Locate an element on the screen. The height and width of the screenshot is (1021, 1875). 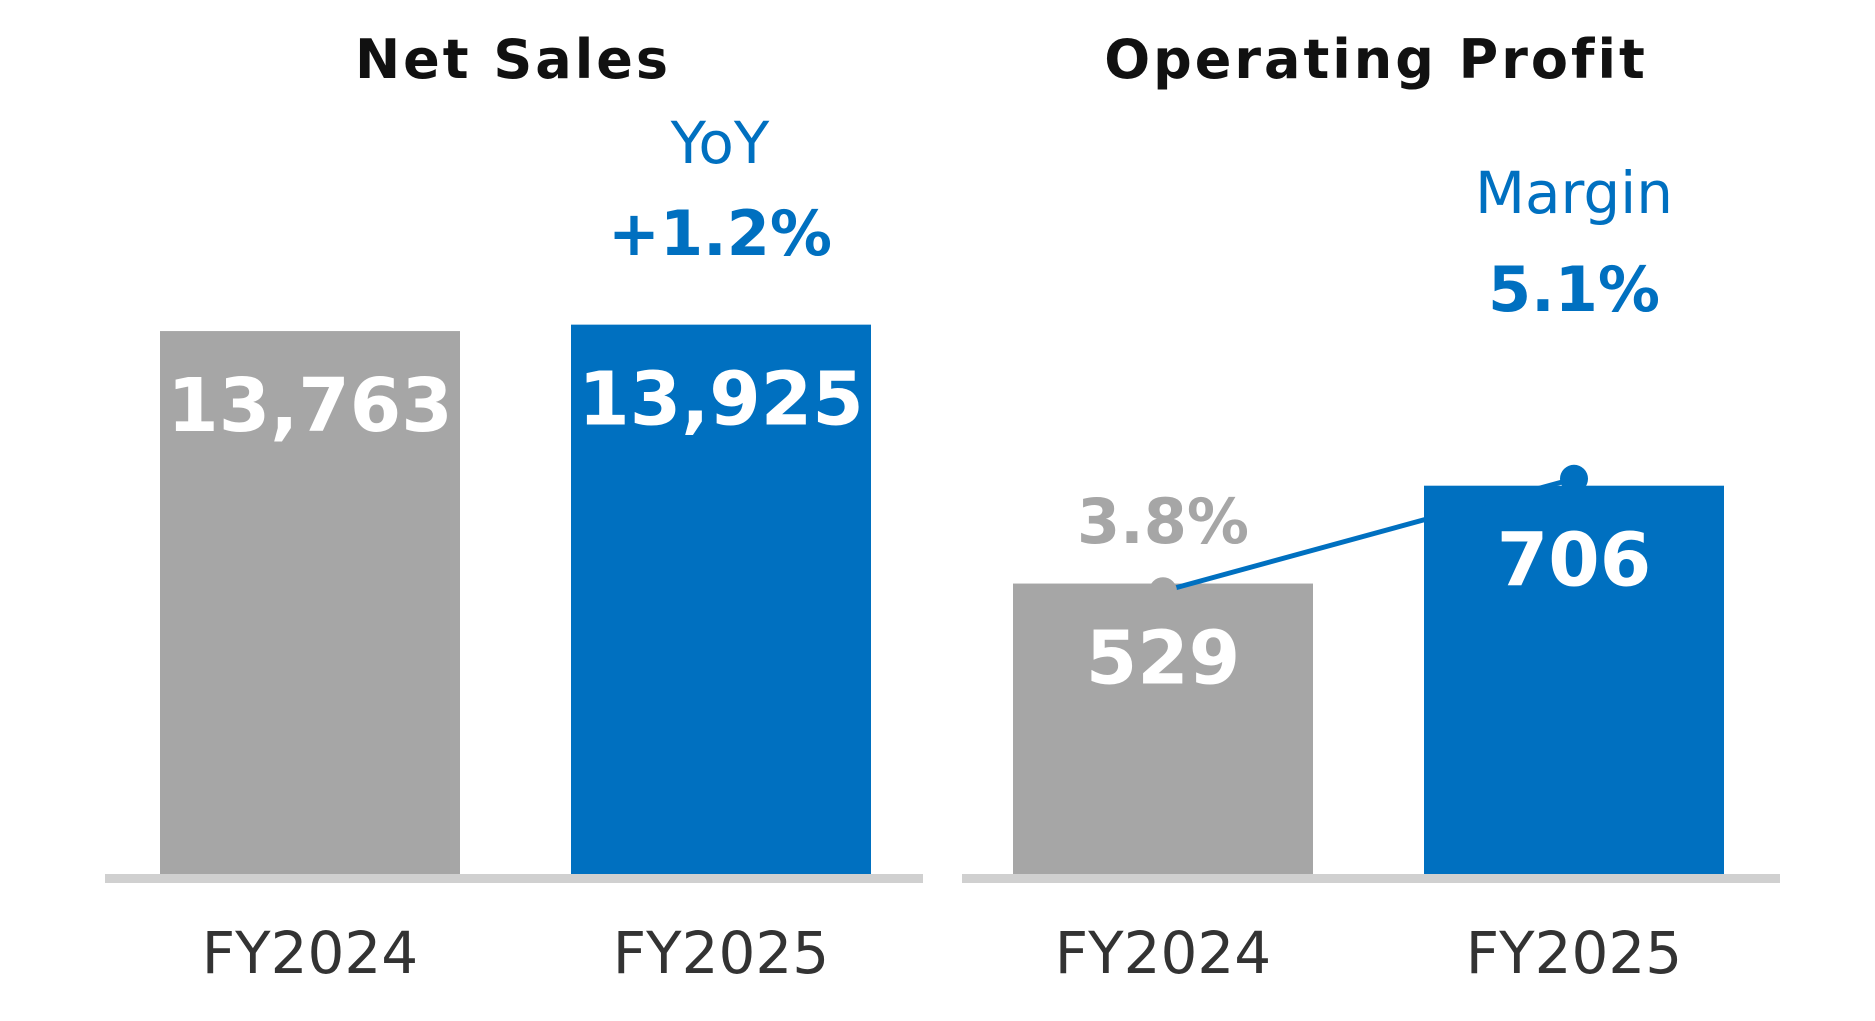
margin-trend-line is located at coordinates (1368, 535).